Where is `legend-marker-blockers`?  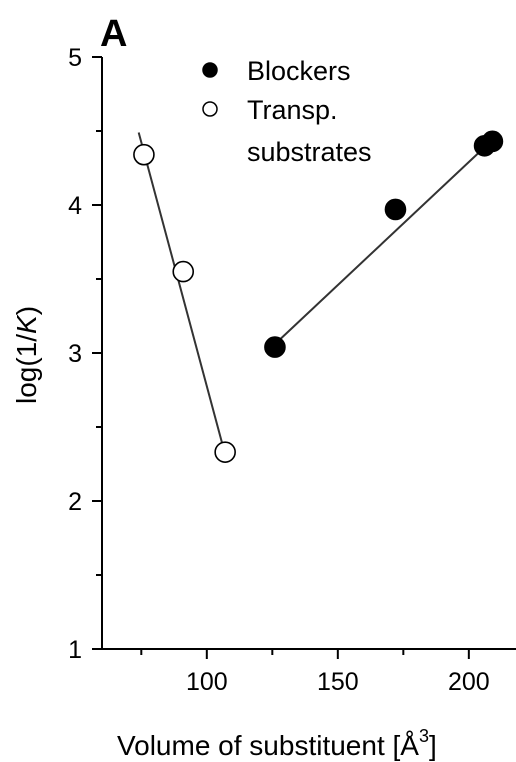 legend-marker-blockers is located at coordinates (210, 70).